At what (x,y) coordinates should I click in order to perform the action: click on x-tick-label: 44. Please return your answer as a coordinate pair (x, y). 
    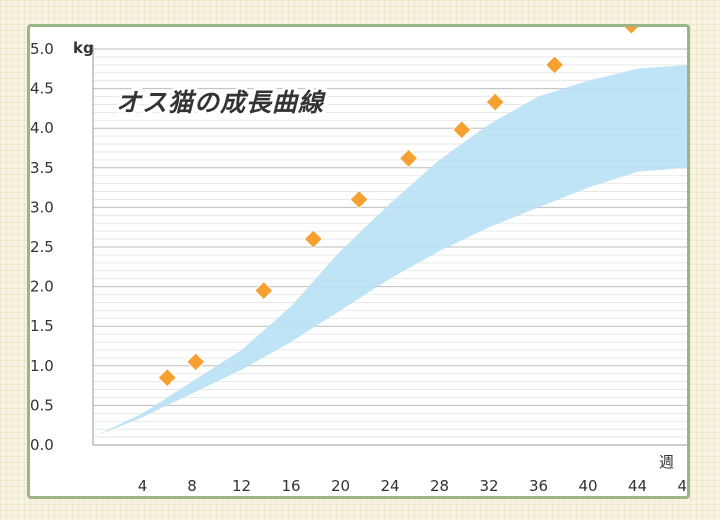
    Looking at the image, I should click on (637, 486).